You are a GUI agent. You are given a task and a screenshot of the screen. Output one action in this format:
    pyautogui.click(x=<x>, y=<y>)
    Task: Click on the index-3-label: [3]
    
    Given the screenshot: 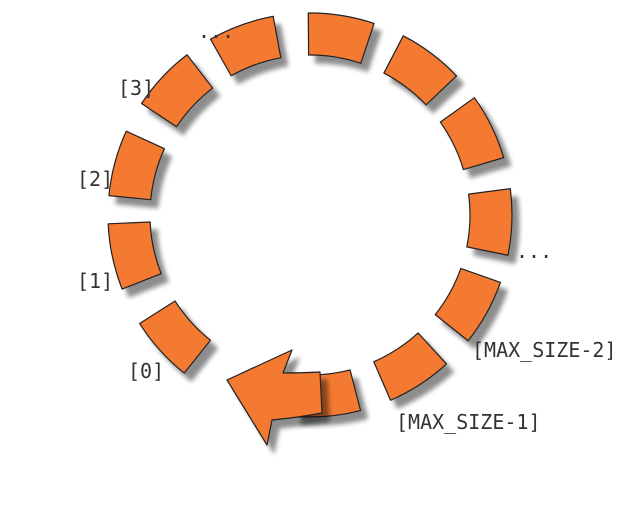 What is the action you would take?
    pyautogui.click(x=136, y=88)
    